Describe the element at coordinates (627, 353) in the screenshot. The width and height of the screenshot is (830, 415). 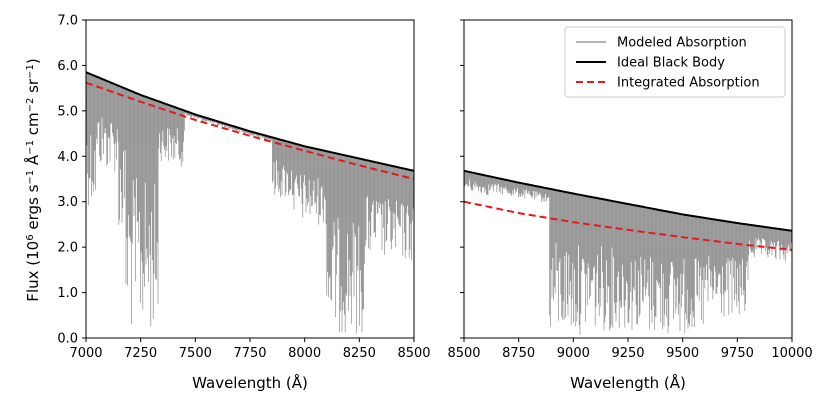
I see `x-tick-label: 9250` at that location.